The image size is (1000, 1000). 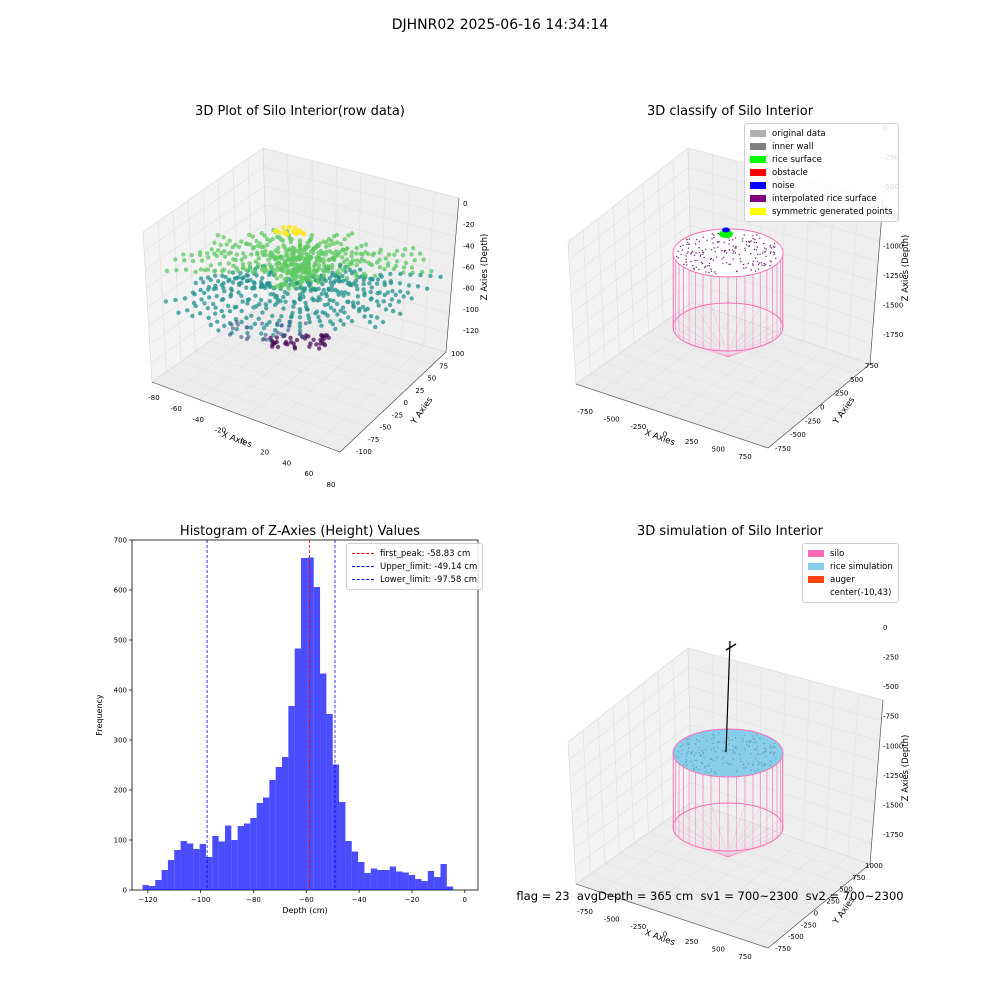 I want to click on x-tick-label: −40, so click(x=359, y=900).